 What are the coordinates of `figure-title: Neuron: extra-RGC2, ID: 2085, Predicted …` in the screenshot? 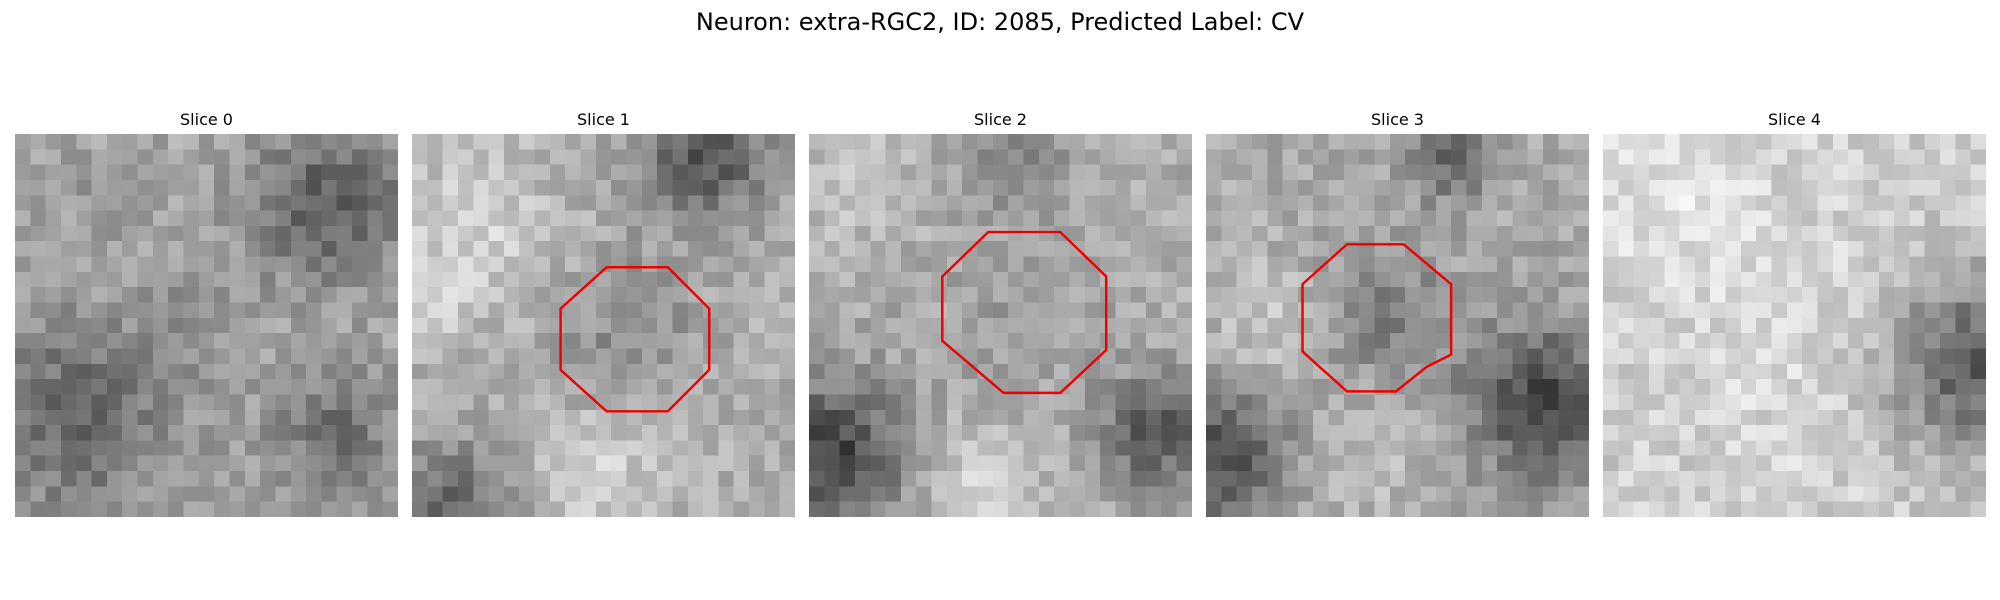 It's located at (1000, 22).